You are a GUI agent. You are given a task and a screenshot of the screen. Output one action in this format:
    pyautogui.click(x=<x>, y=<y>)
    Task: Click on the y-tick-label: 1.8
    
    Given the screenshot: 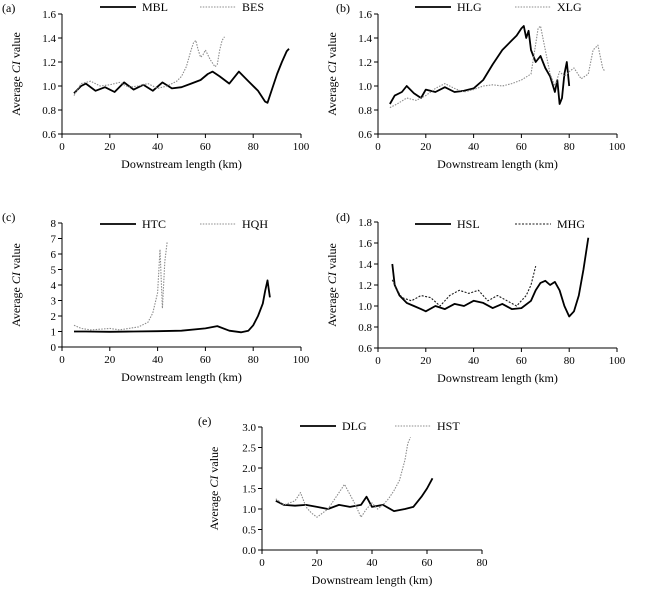 What is the action you would take?
    pyautogui.click(x=365, y=223)
    